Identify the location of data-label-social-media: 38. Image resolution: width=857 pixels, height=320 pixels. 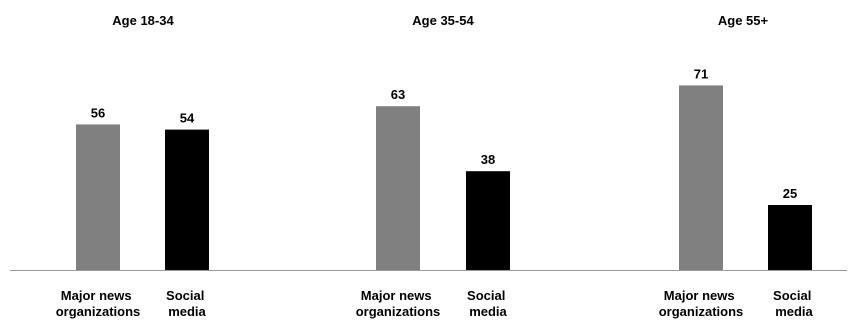
(488, 159).